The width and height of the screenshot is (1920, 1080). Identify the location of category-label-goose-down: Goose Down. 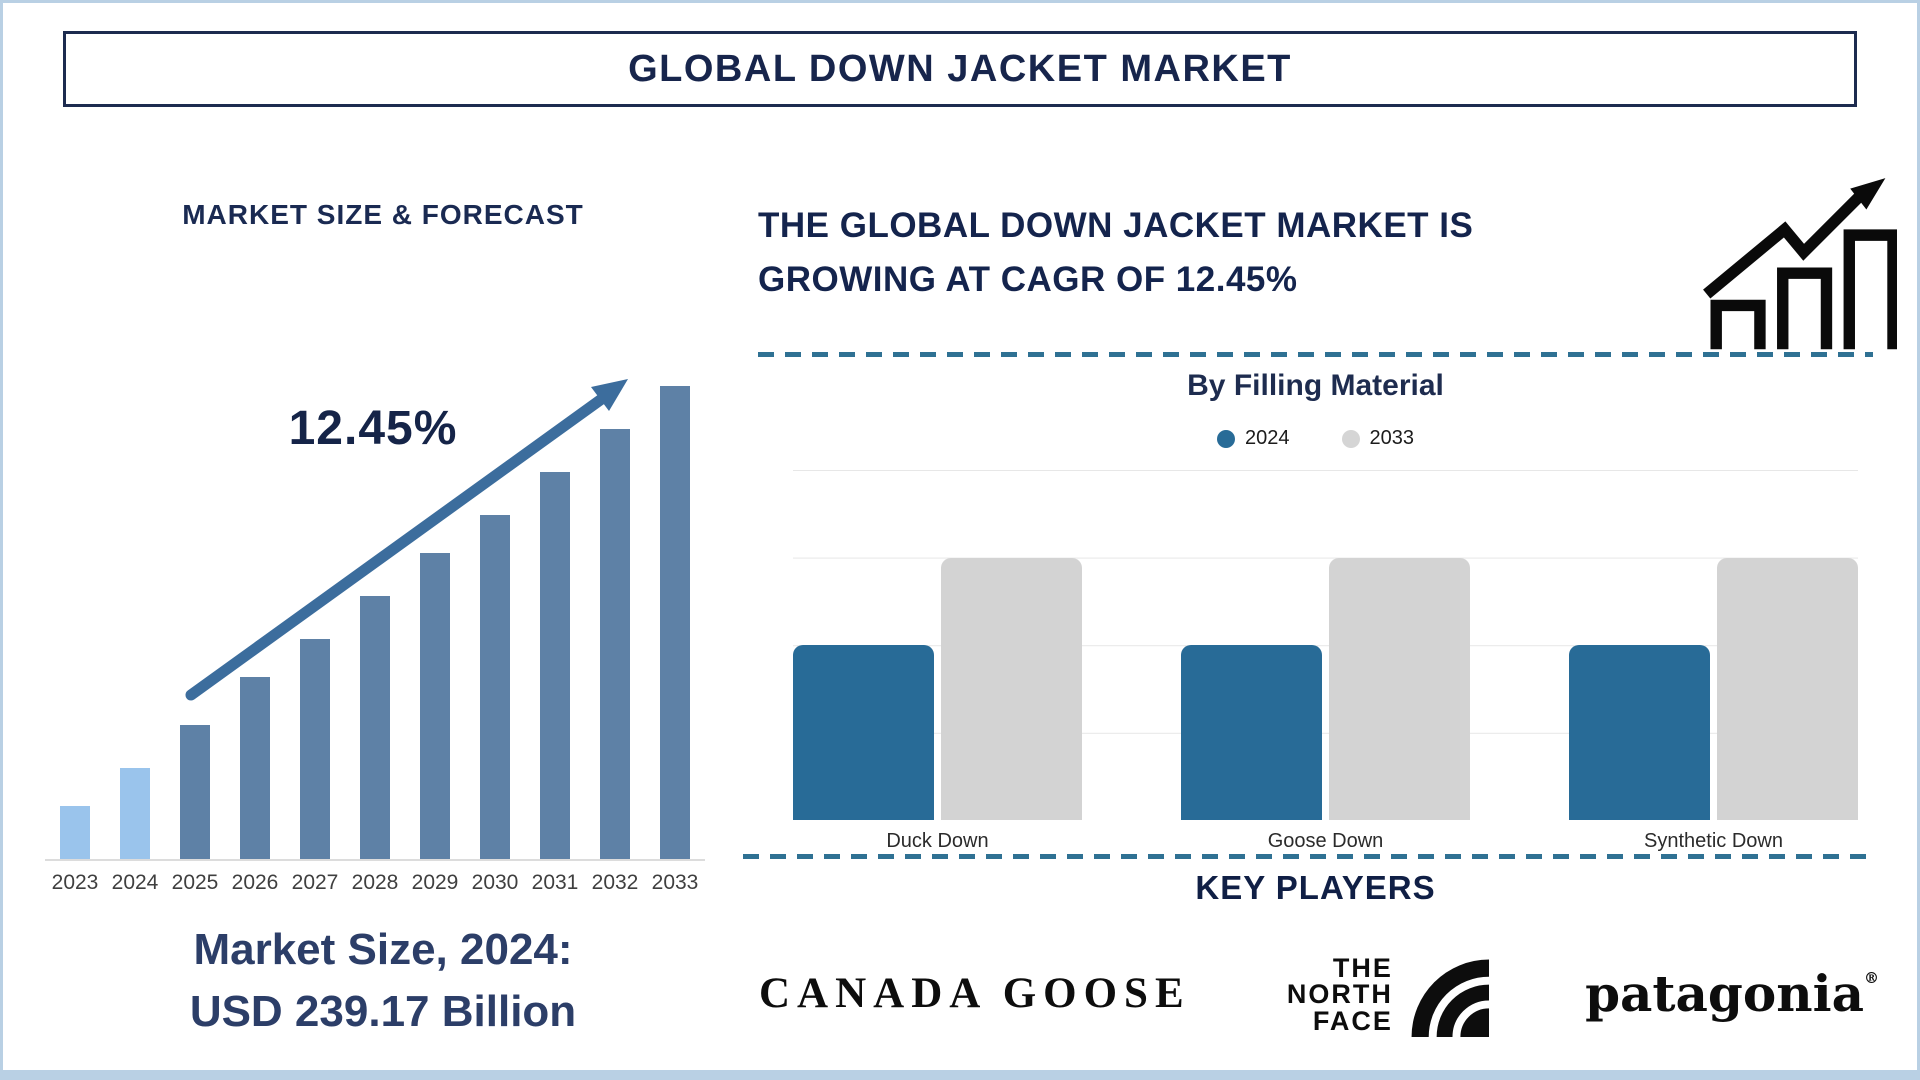
(1325, 841).